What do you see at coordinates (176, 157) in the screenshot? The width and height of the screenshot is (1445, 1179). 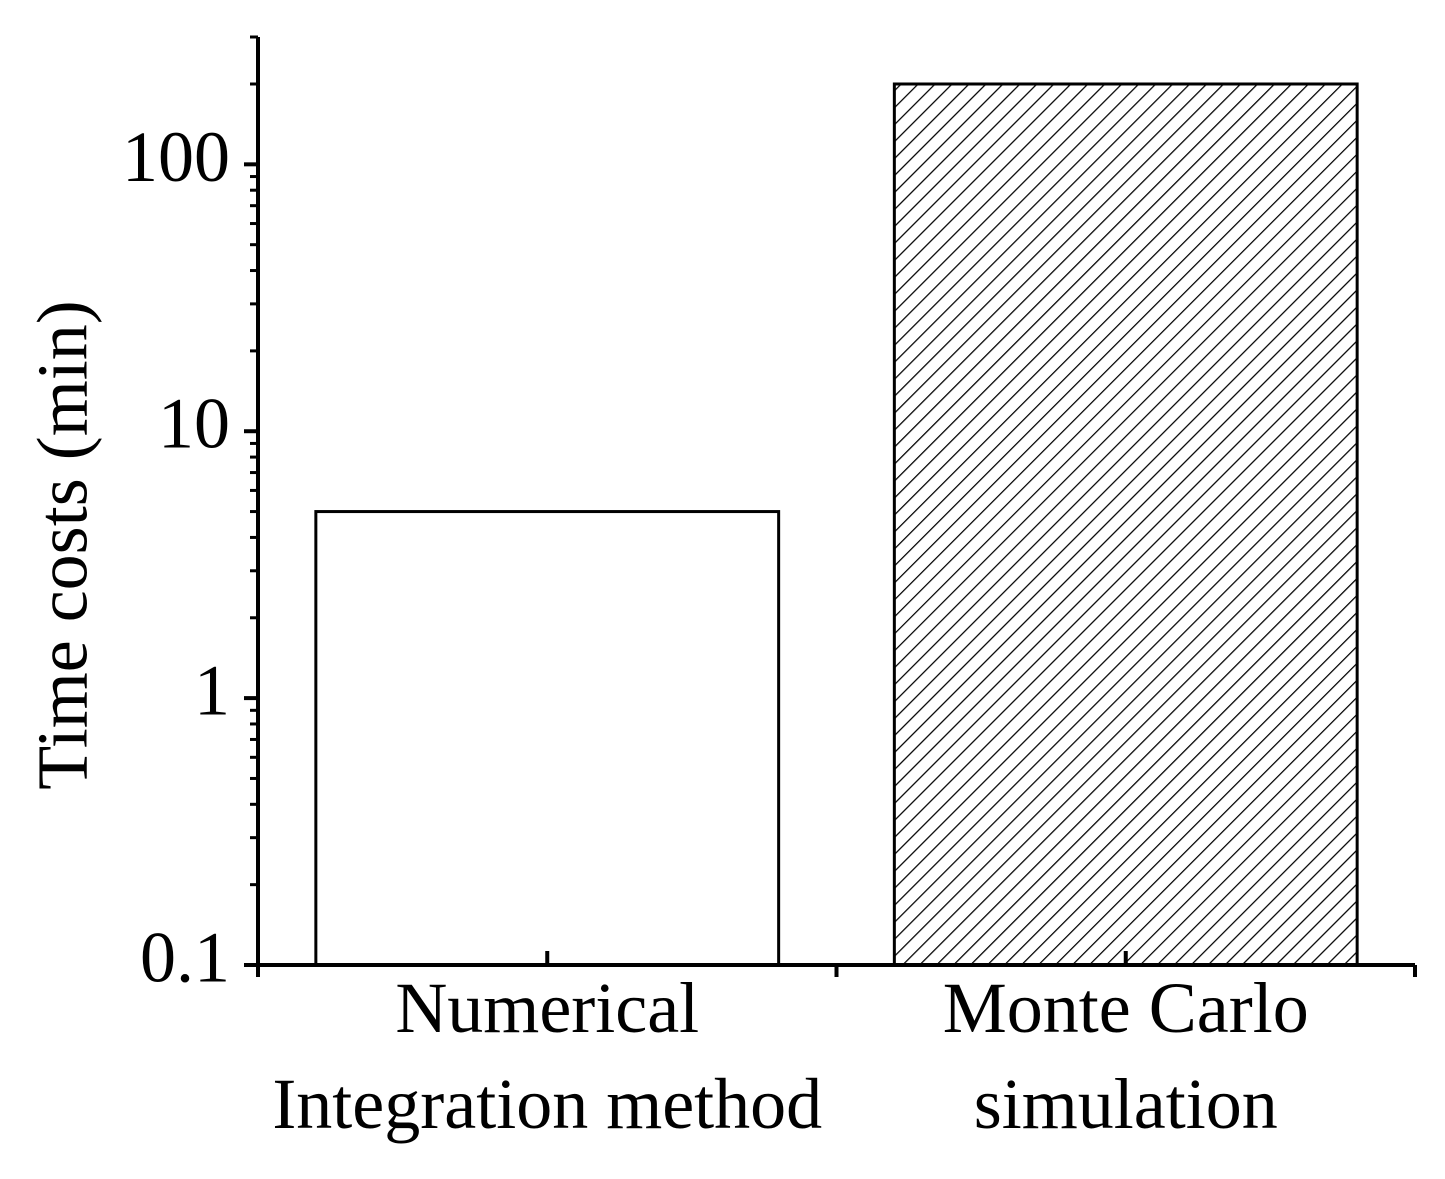 I see `y-tick-label: 100` at bounding box center [176, 157].